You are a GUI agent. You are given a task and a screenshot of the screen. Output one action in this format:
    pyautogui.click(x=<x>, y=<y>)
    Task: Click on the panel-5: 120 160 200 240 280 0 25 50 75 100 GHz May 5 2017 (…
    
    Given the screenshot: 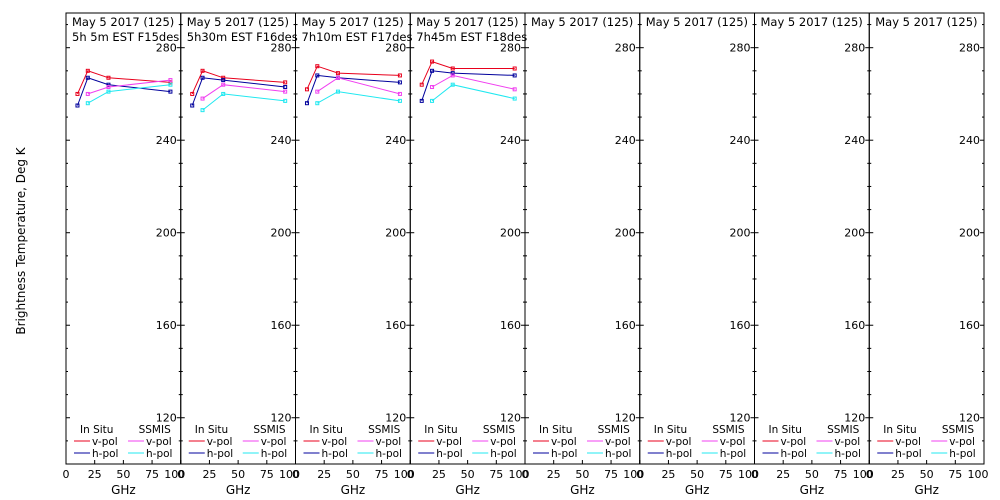 What is the action you would take?
    pyautogui.click(x=583, y=254)
    